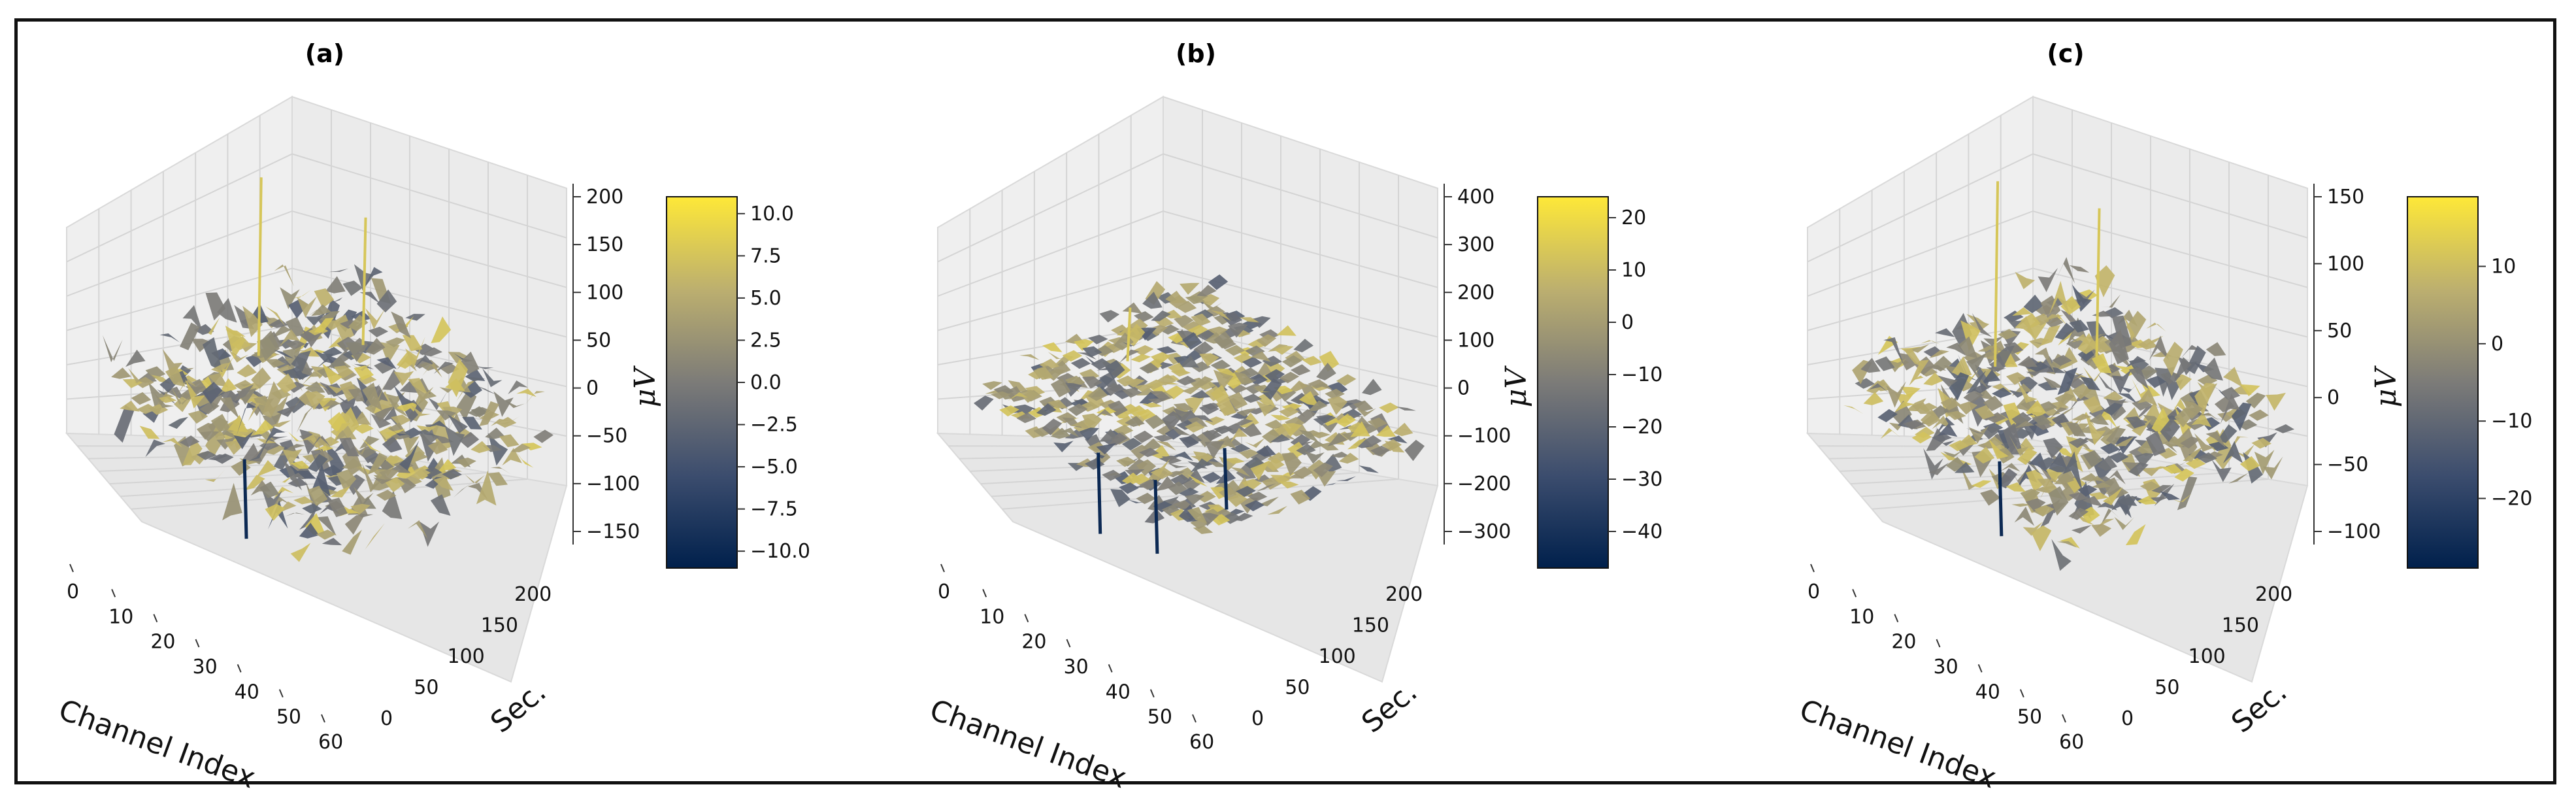  What do you see at coordinates (1475, 245) in the screenshot?
I see `z-tick-label: 300` at bounding box center [1475, 245].